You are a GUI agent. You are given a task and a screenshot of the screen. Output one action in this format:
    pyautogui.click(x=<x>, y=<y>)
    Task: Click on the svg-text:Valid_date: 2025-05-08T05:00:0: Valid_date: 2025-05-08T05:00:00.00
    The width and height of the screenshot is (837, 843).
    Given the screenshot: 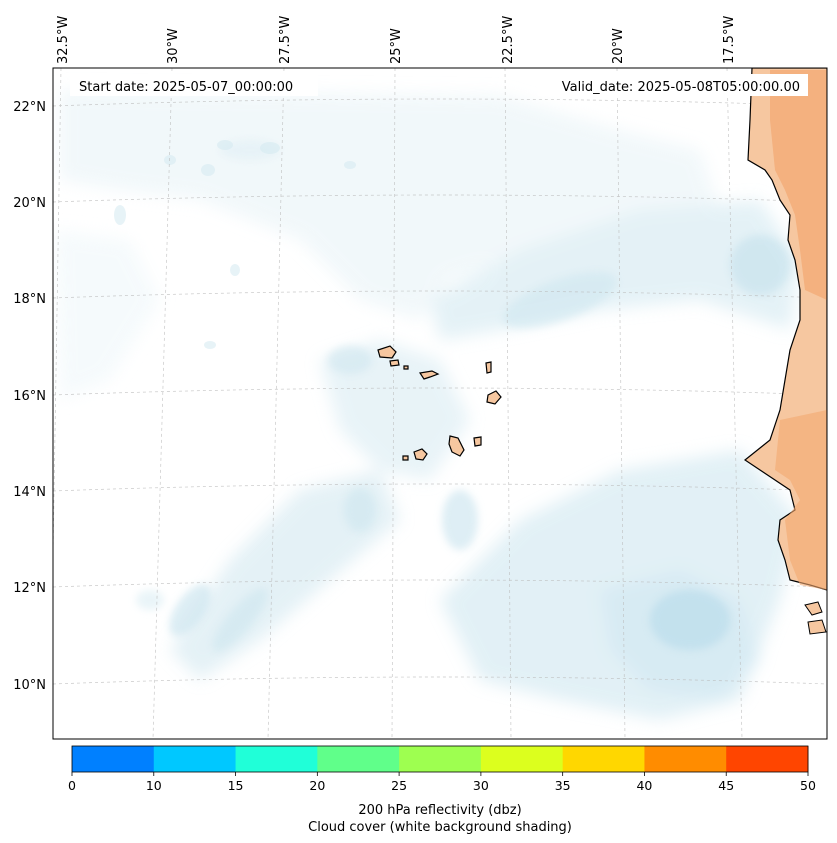 What is the action you would take?
    pyautogui.click(x=681, y=87)
    